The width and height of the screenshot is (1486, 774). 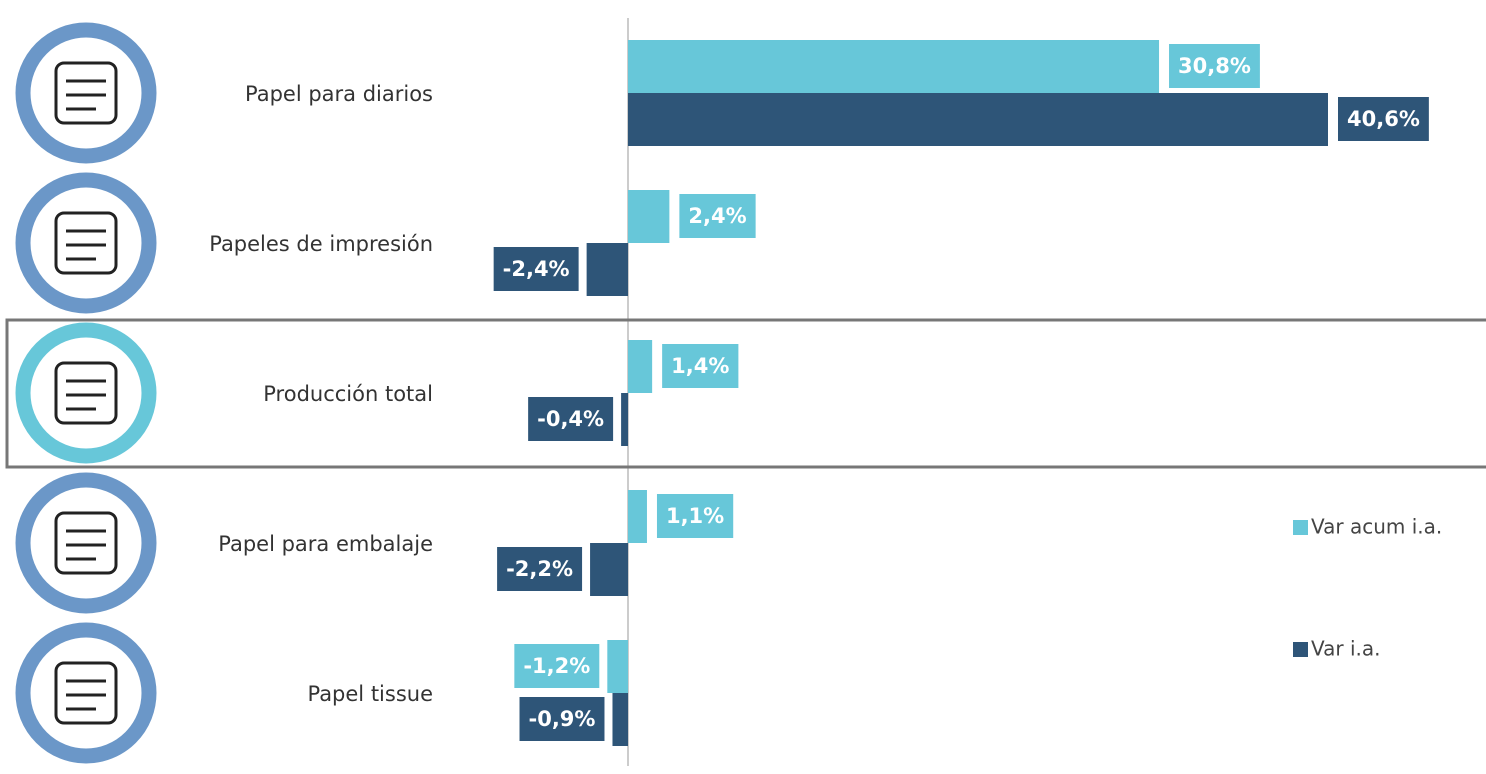 I want to click on value-label-group: -0,4%, so click(x=571, y=419).